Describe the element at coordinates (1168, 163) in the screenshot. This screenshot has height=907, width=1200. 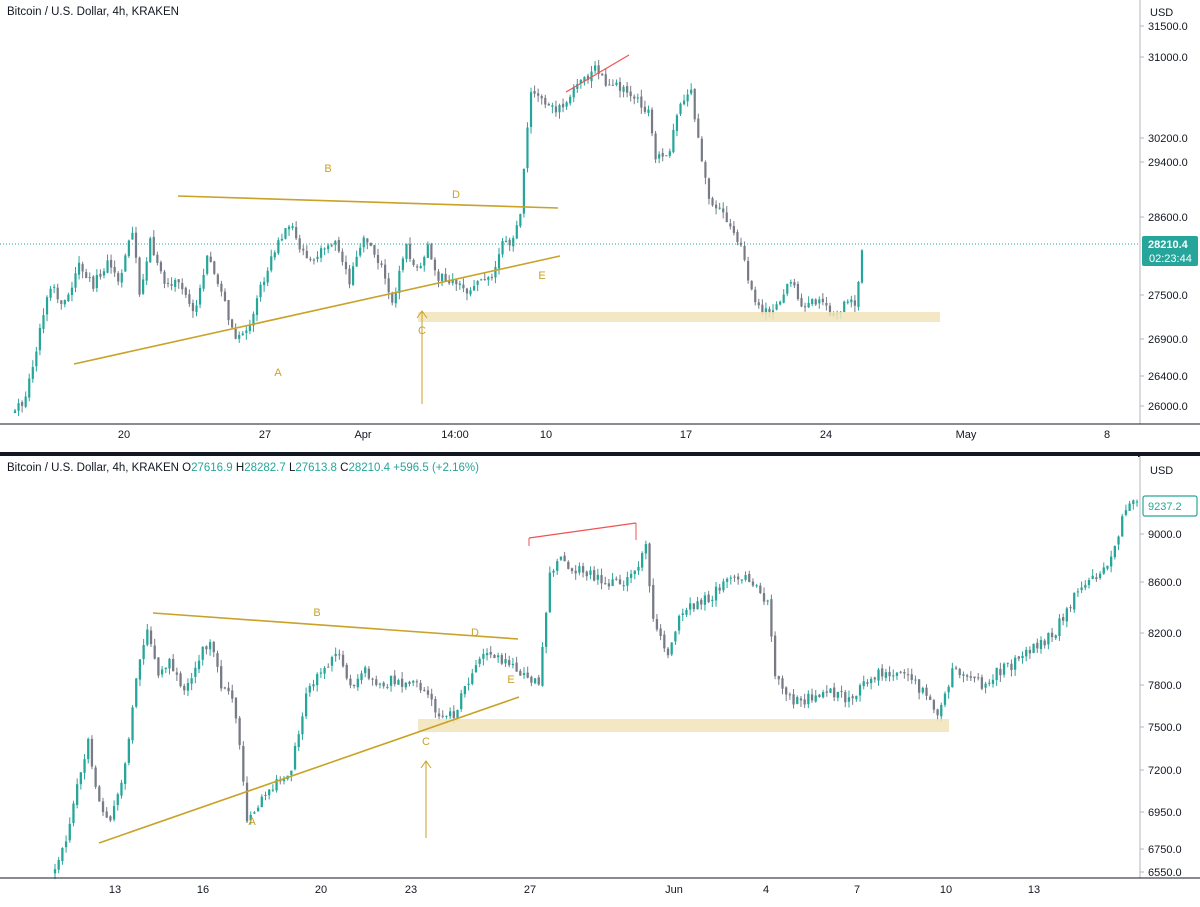
I see `y-tick-label: 29400.0` at that location.